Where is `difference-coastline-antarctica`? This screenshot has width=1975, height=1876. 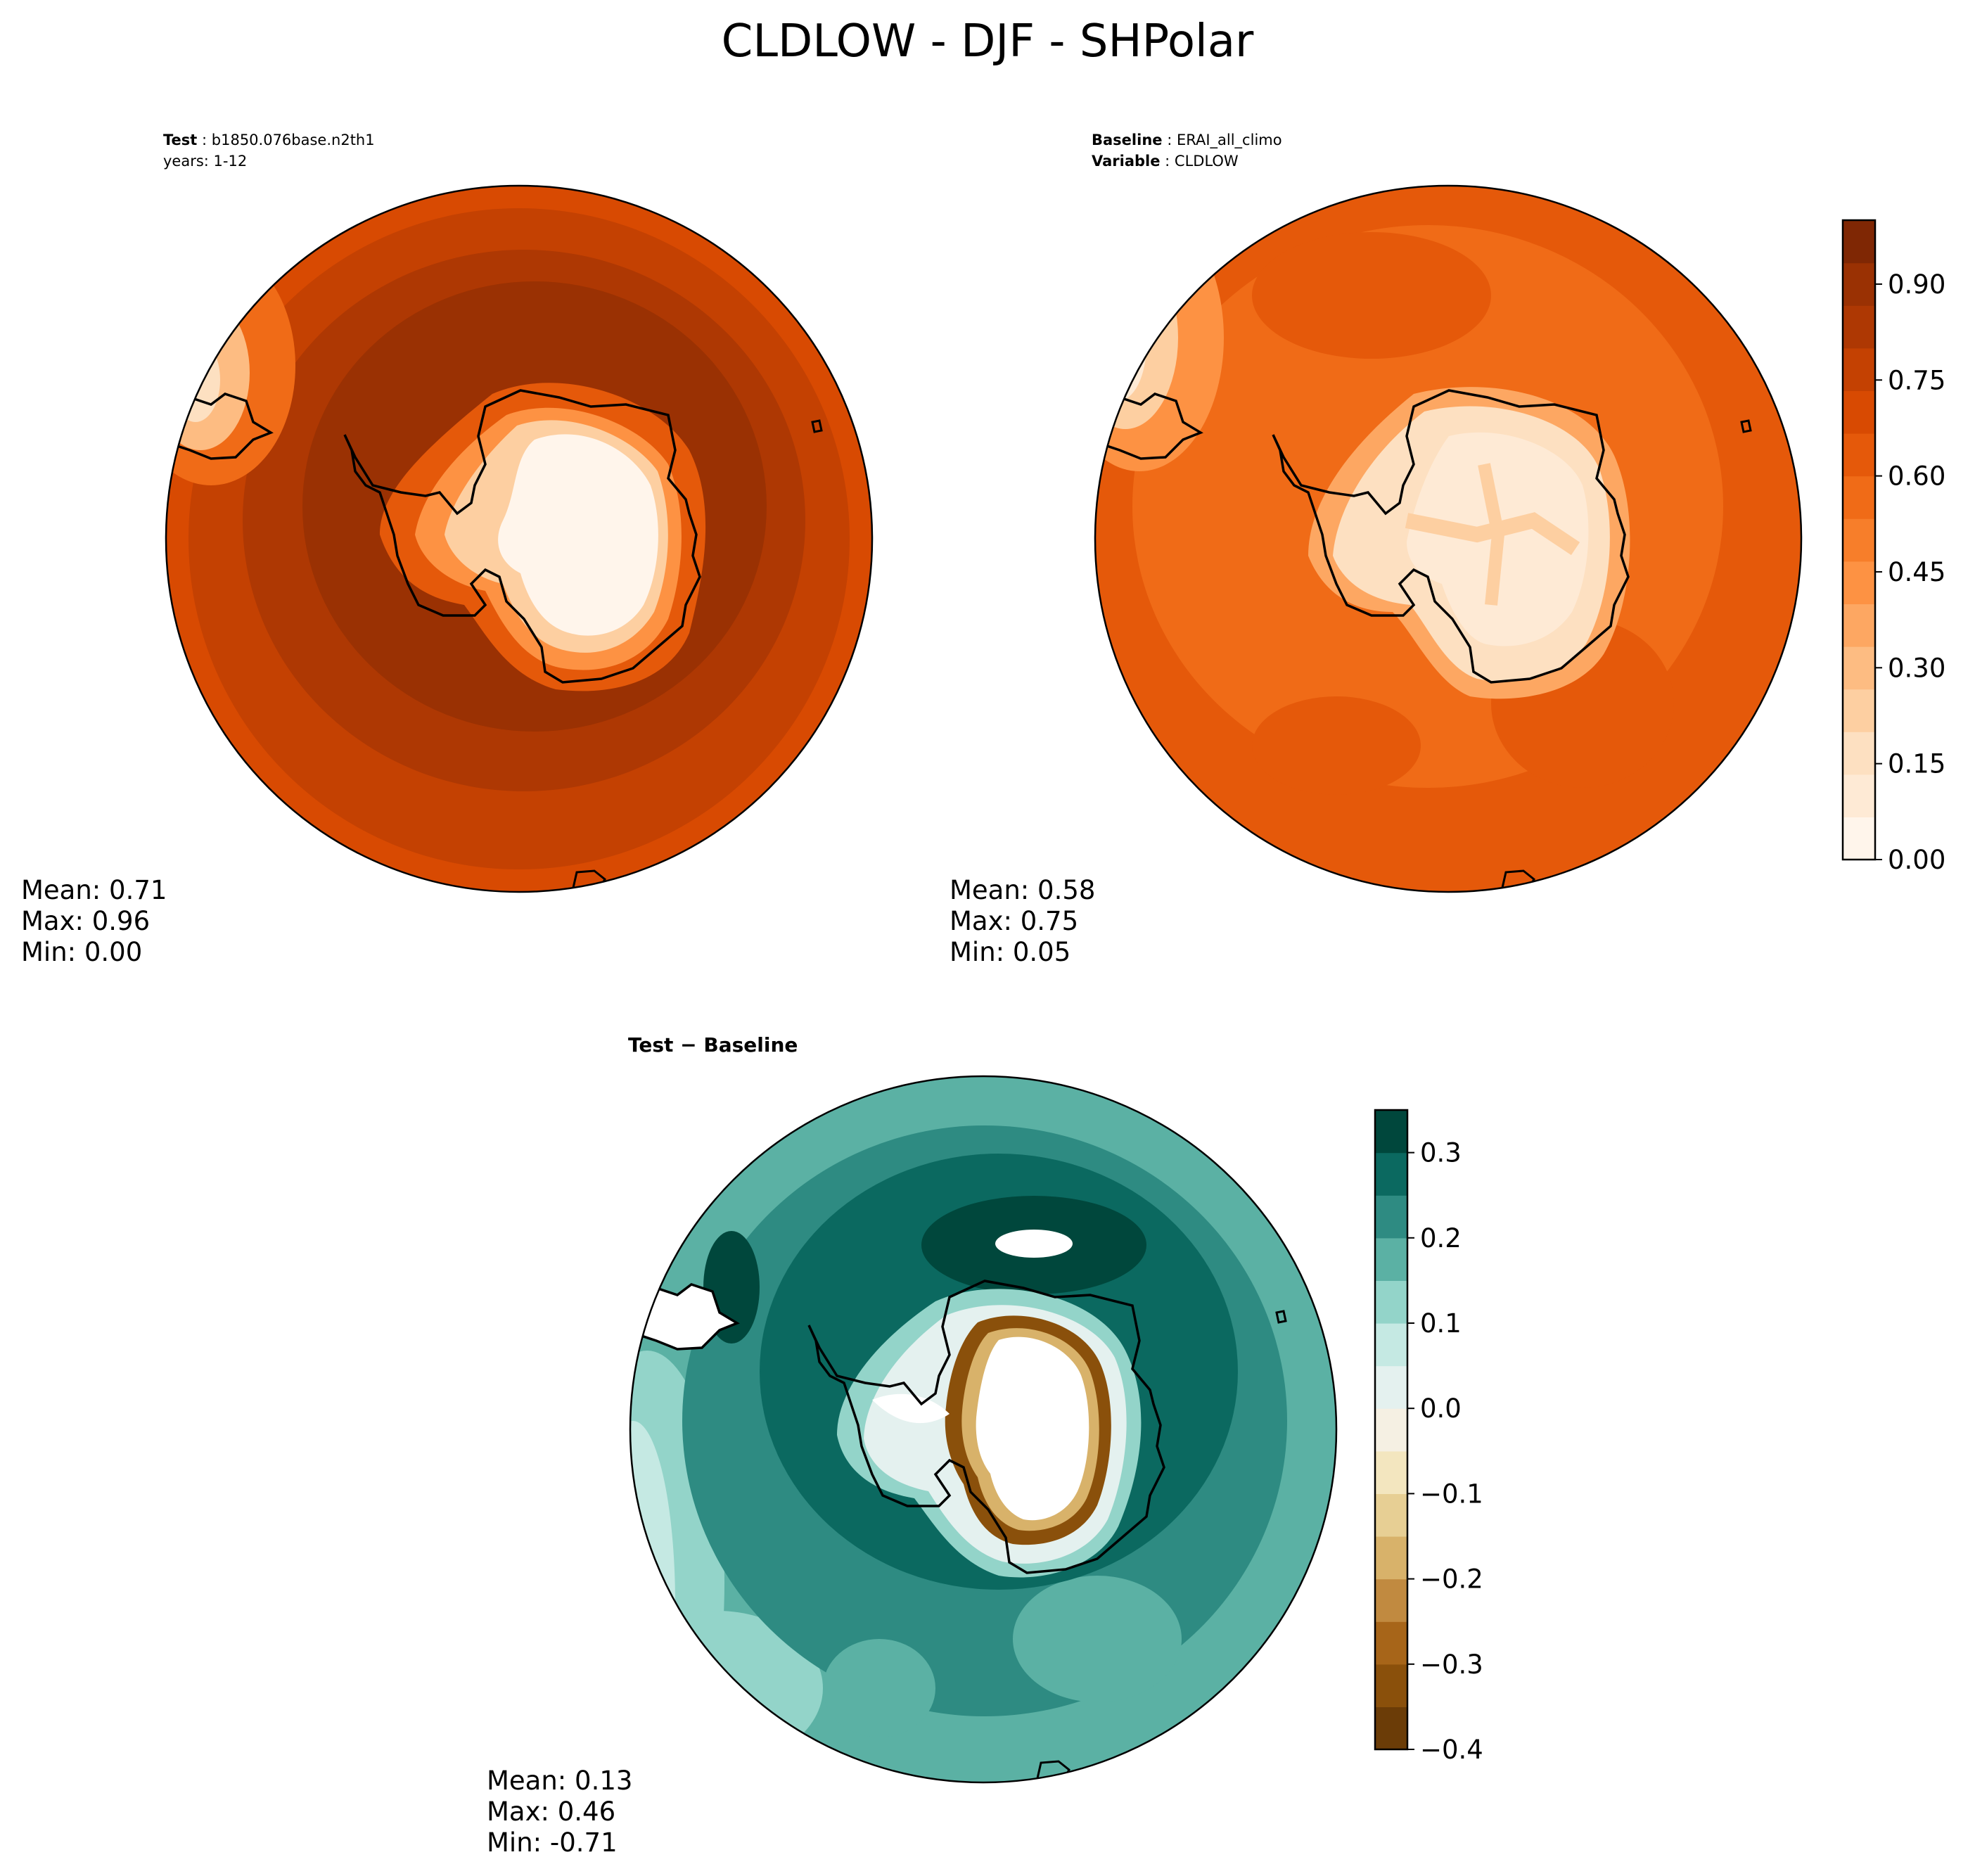
difference-coastline-antarctica is located at coordinates (986, 1427).